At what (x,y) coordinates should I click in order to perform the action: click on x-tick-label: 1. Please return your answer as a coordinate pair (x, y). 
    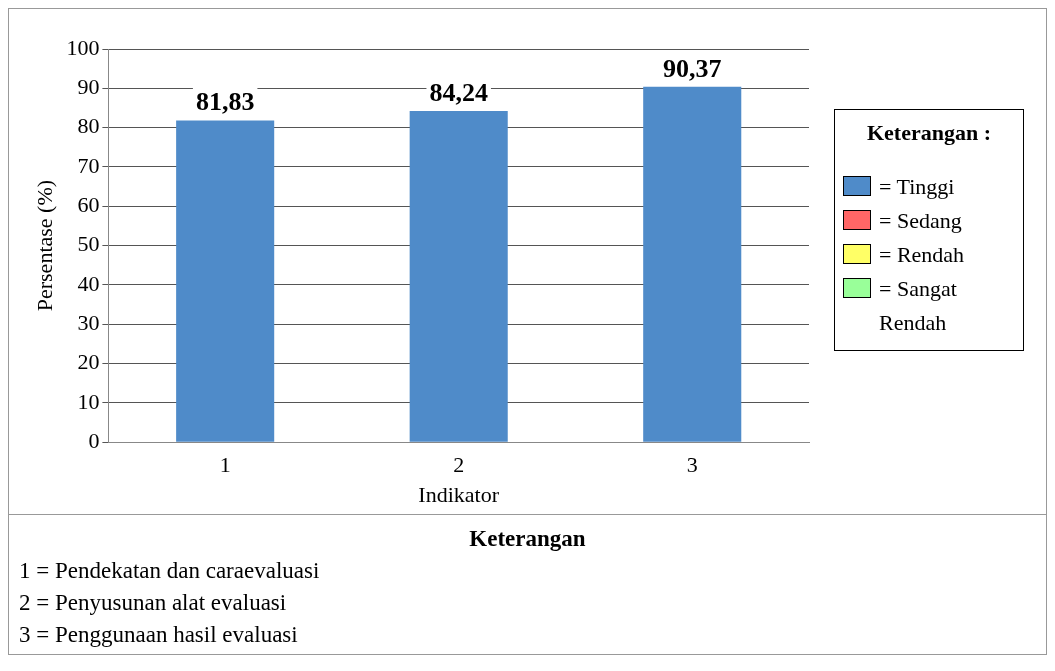
    Looking at the image, I should click on (225, 465).